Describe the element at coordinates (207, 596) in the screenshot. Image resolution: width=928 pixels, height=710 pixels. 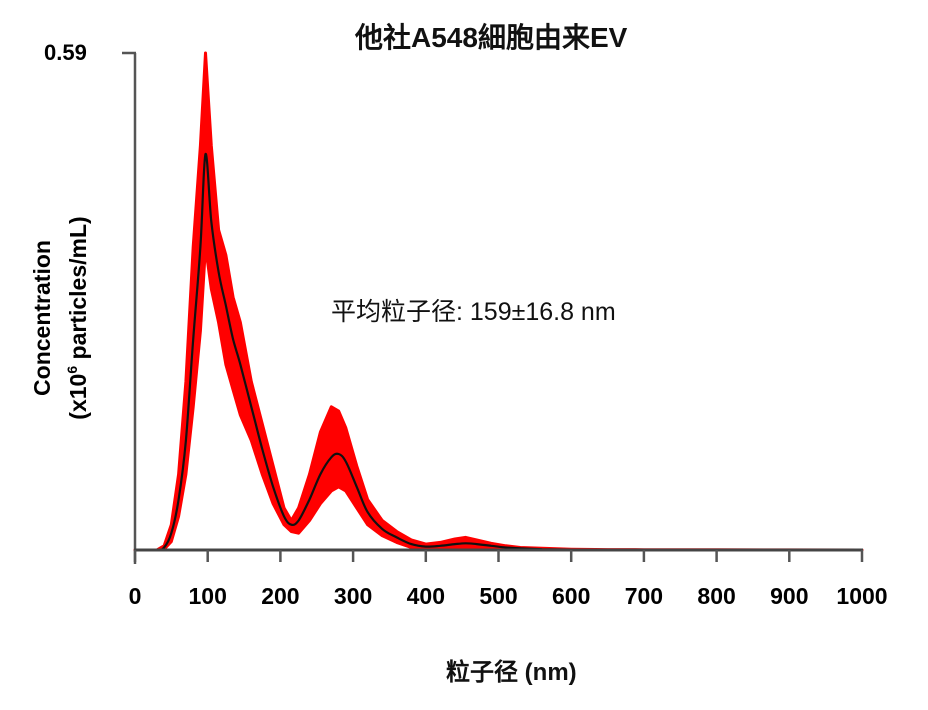
I see `x-tick-label: 100` at that location.